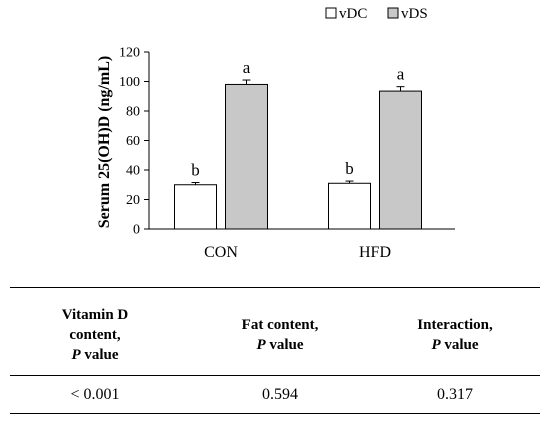  I want to click on header-vitamin-d: Vitamin D content, P value, so click(95, 335).